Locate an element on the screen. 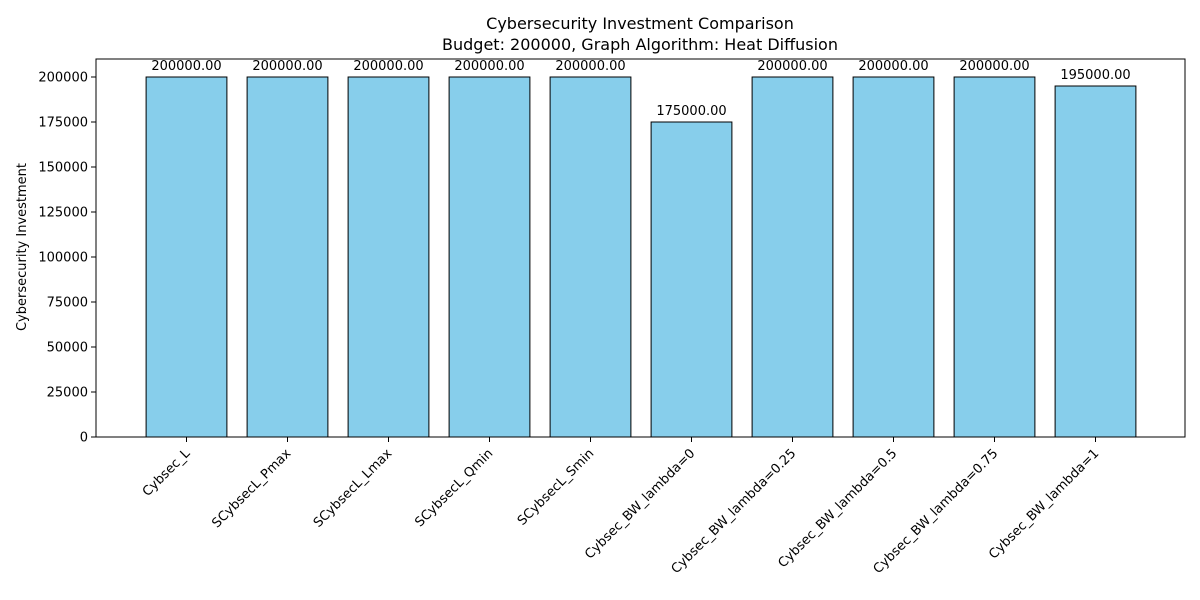 The width and height of the screenshot is (1200, 600). x-tick-label: Cybsec_BW_lambda=0 is located at coordinates (640, 504).